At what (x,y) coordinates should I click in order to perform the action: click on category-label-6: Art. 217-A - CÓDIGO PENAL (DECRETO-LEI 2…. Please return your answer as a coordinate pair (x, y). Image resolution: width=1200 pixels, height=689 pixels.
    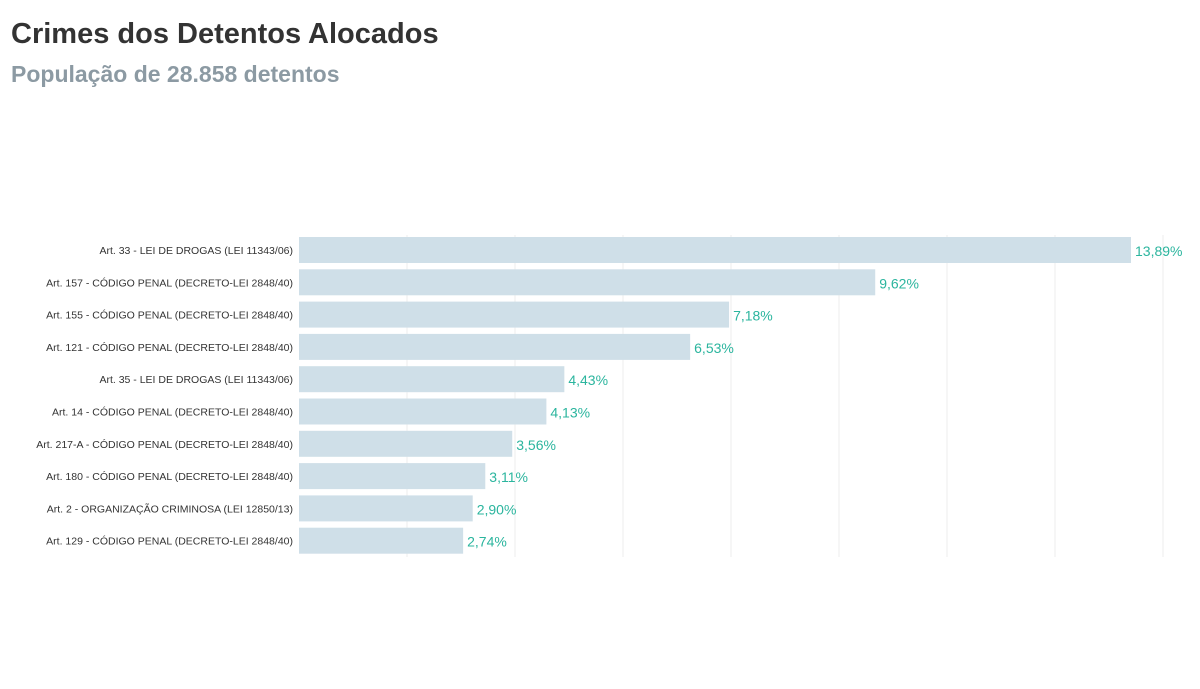
    Looking at the image, I should click on (164, 444).